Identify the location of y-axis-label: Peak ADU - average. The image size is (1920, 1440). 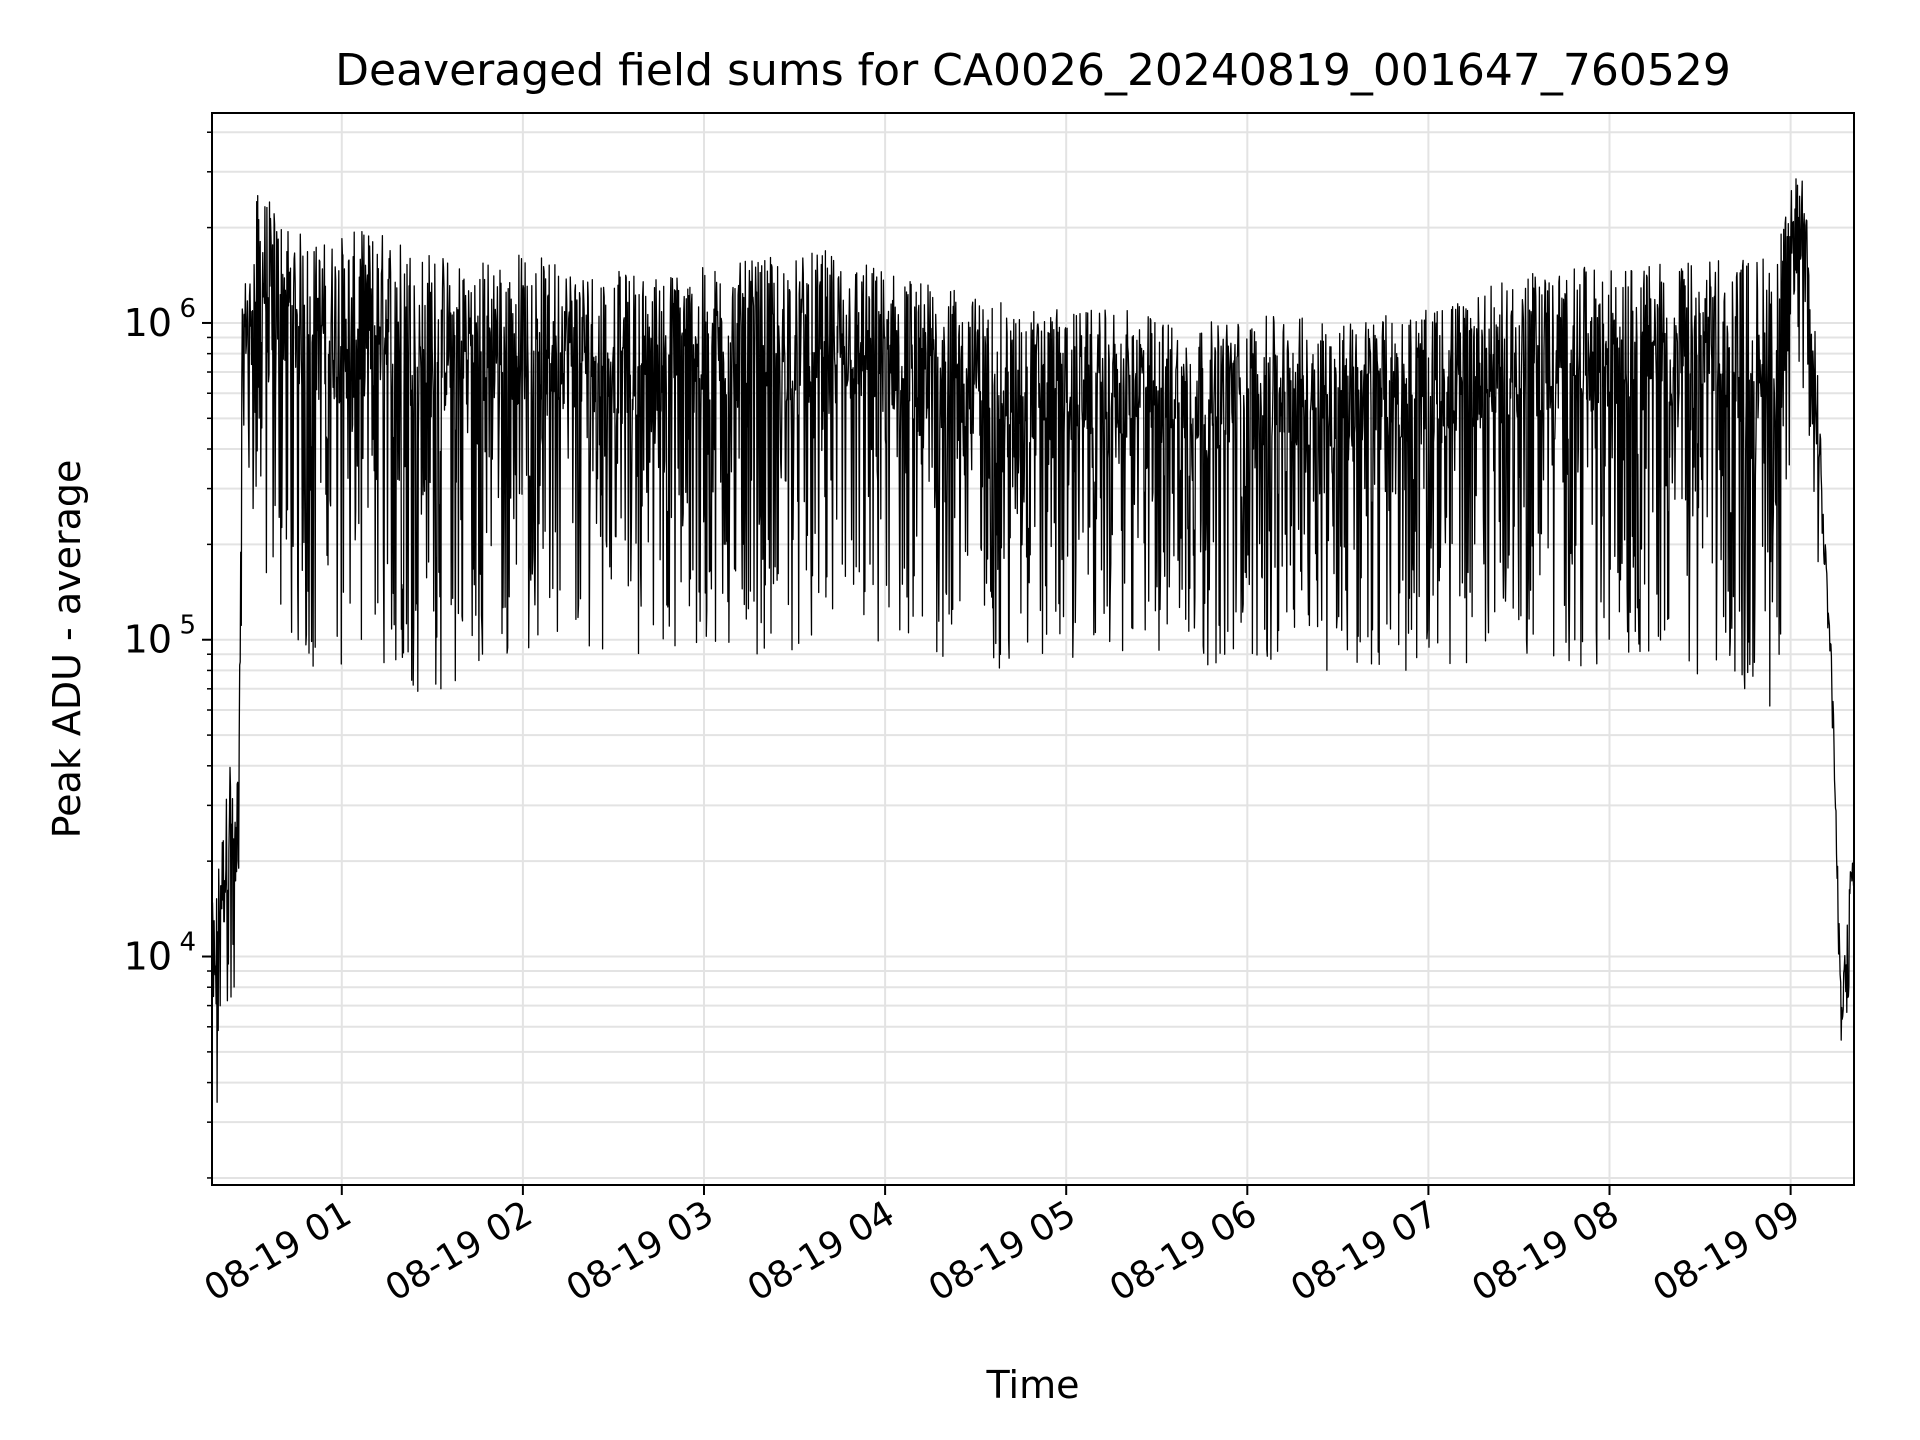
(67, 649).